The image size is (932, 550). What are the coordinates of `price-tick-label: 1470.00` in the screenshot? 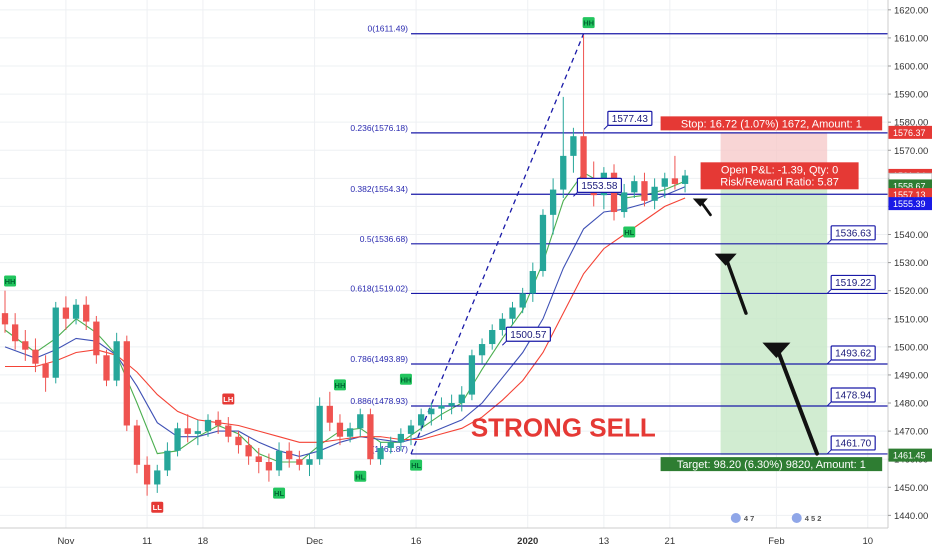 It's located at (911, 432).